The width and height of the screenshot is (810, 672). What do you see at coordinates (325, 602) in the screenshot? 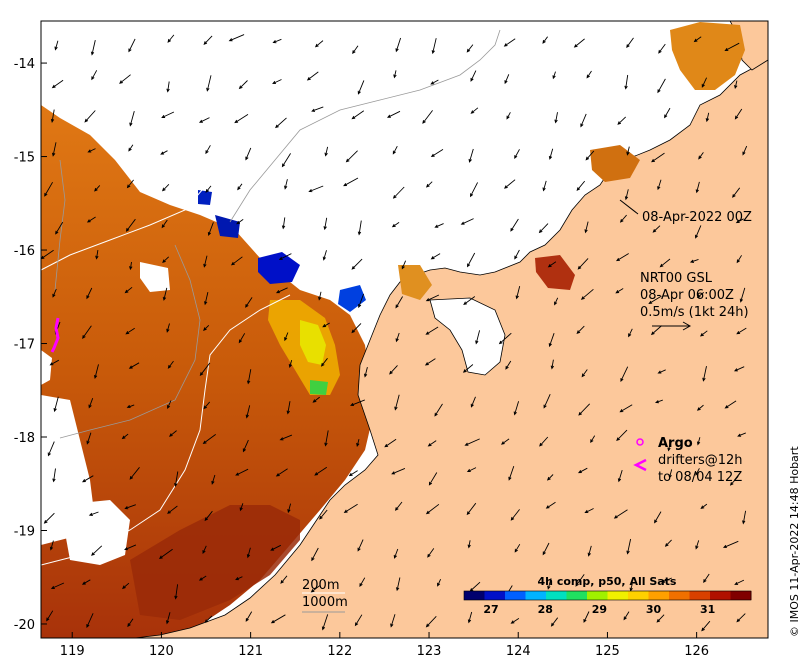
I see `isobath-1000-label: 1000m` at bounding box center [325, 602].